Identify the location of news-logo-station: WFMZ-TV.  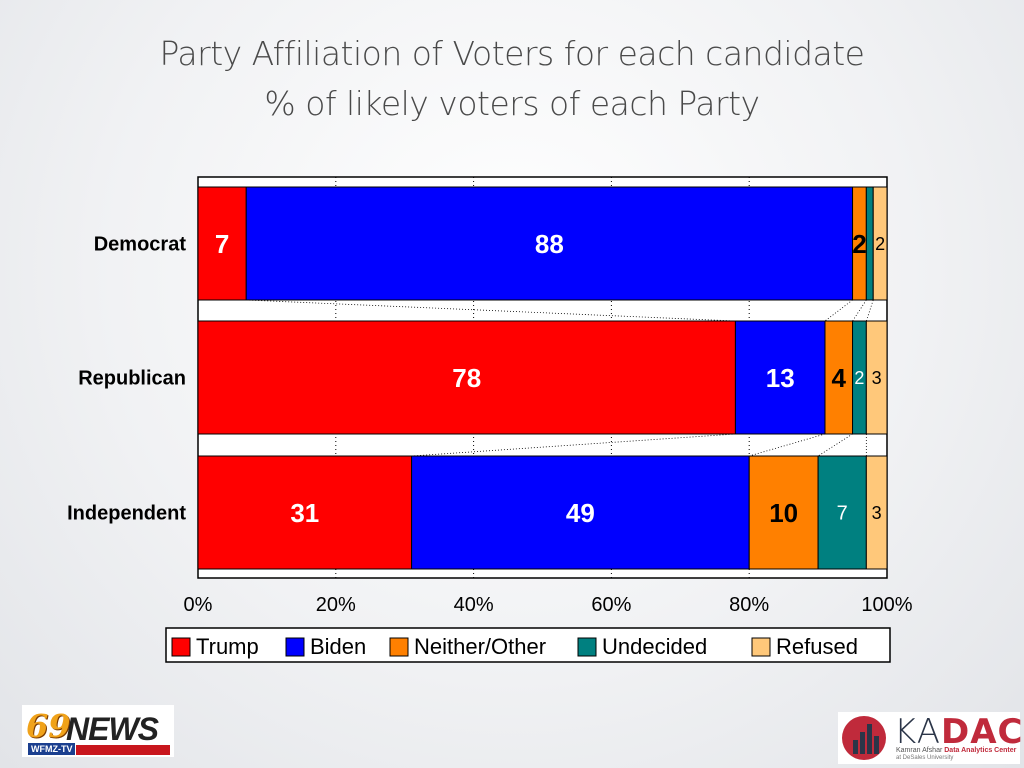
(52, 749).